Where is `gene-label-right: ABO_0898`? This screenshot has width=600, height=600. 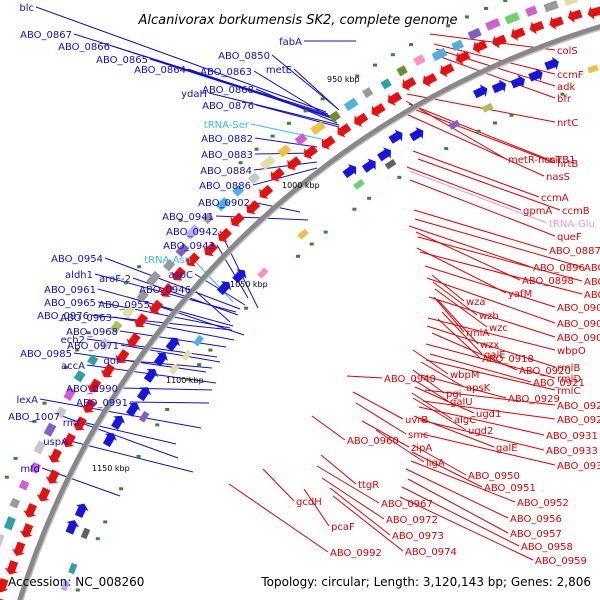
gene-label-right: ABO_0898 is located at coordinates (548, 281).